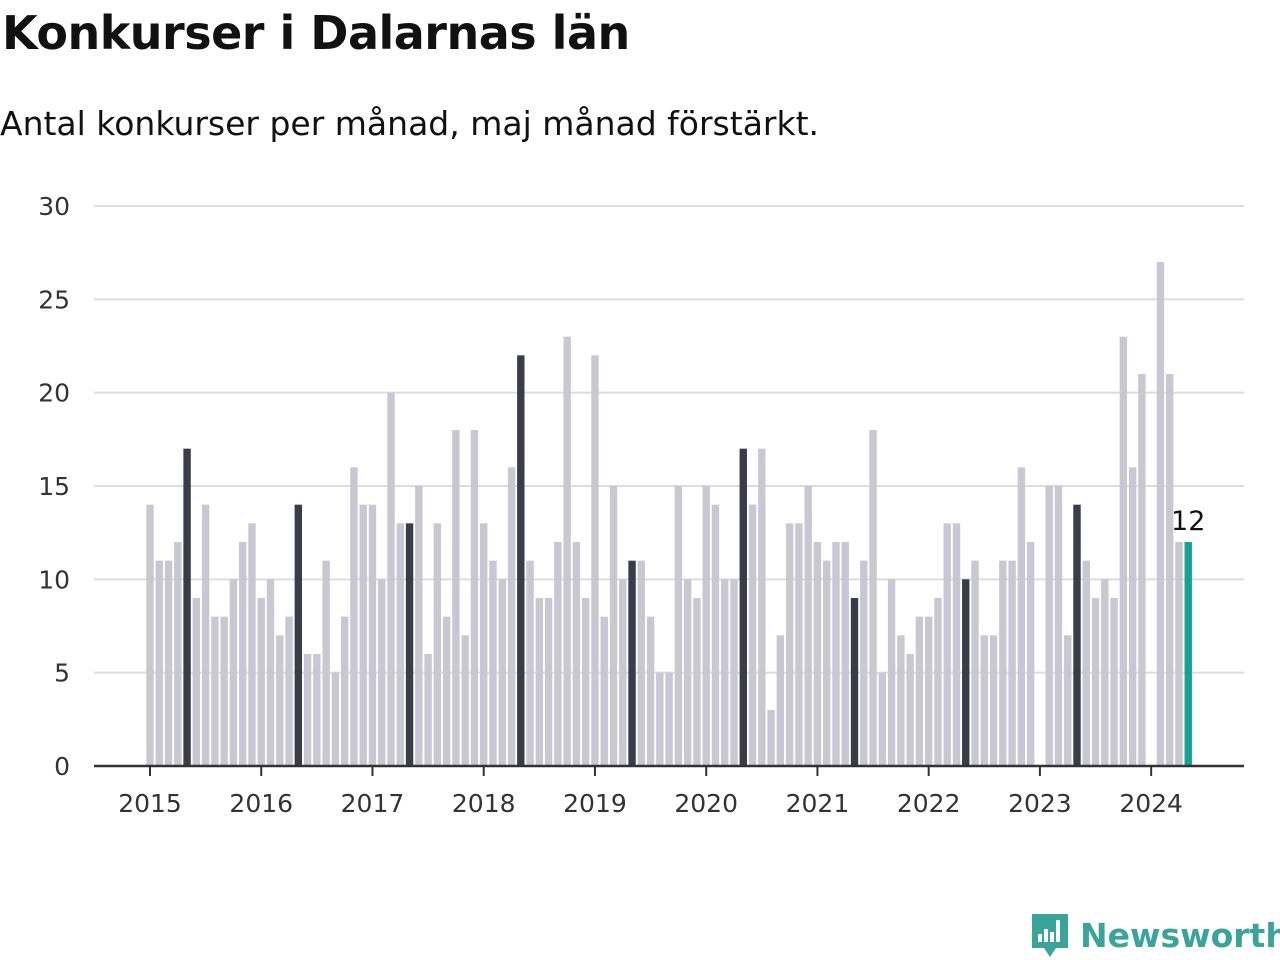  I want to click on x-tick-label: 2018, so click(484, 803).